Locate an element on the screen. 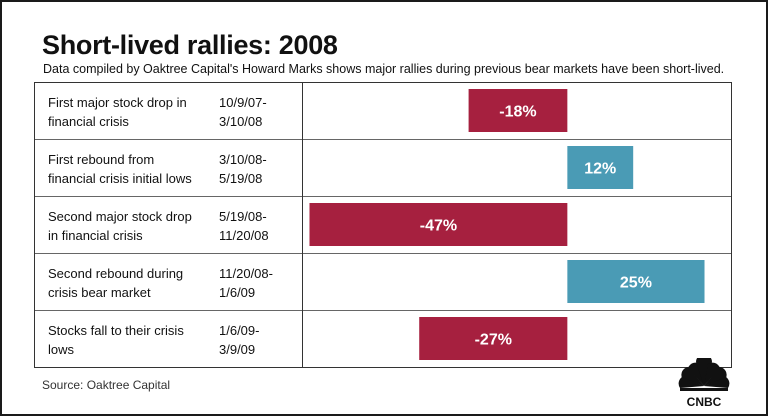  period-label: 10/9/07- 3/10/08 is located at coordinates (243, 112).